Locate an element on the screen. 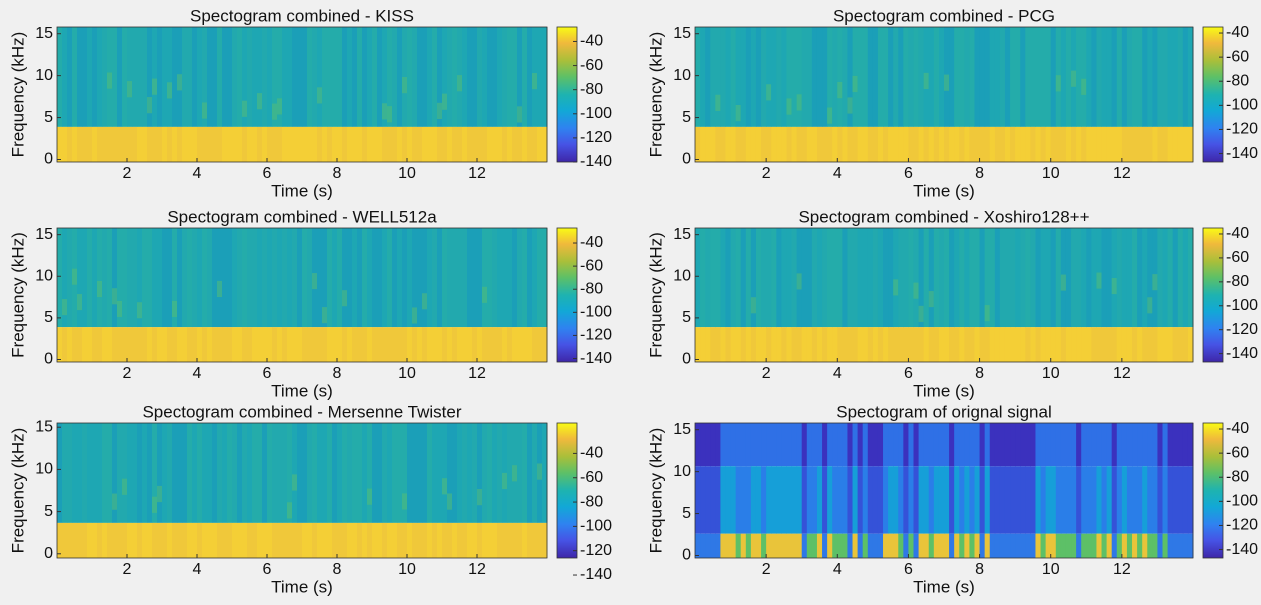  y-tick-label: 15 is located at coordinates (682, 429).